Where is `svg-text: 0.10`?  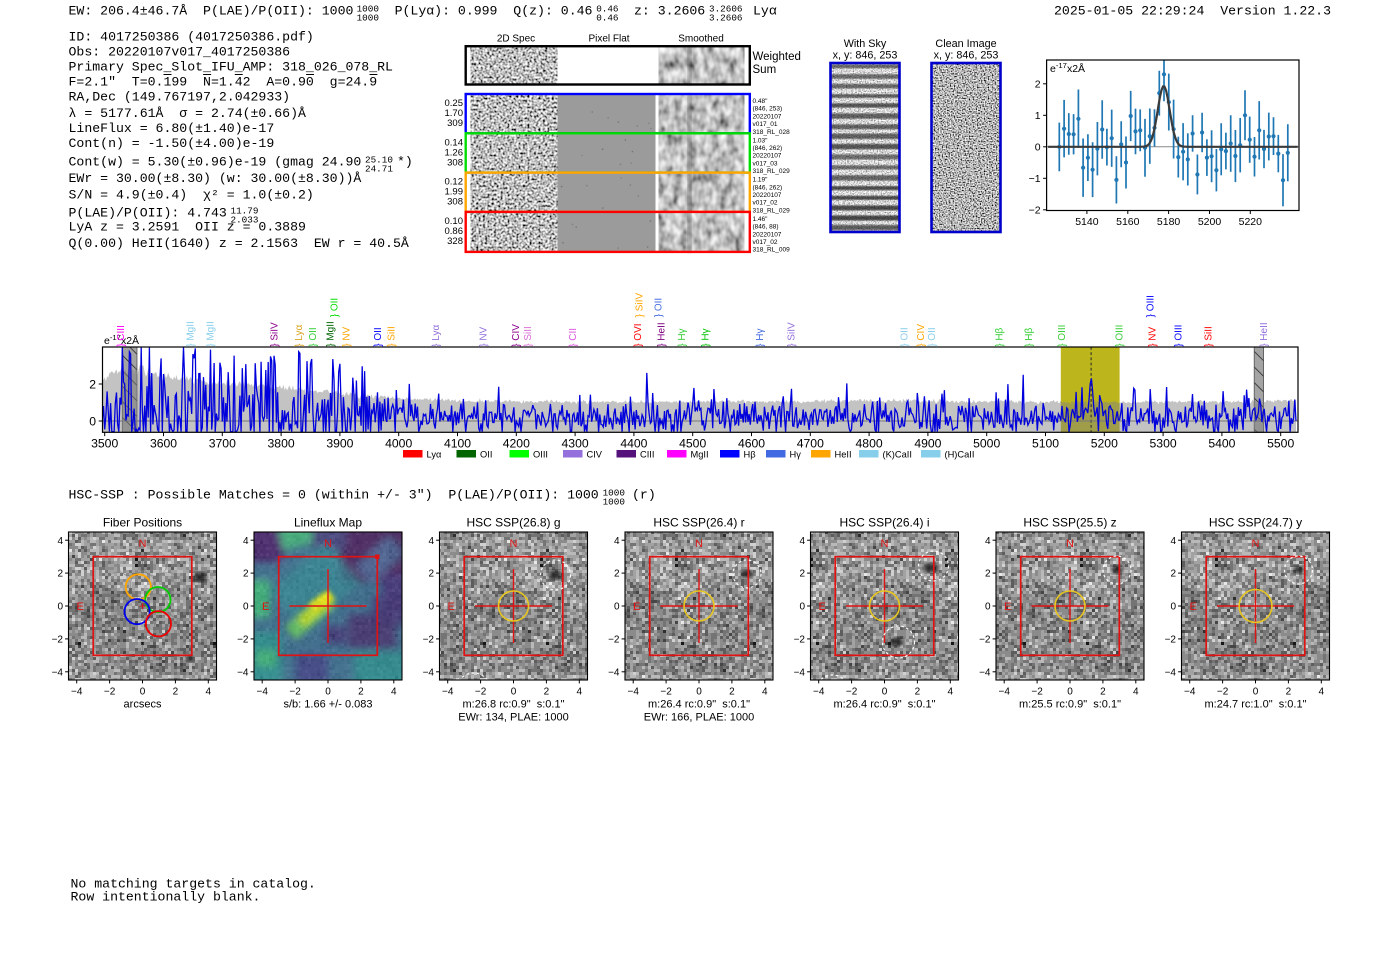 svg-text: 0.10 is located at coordinates (454, 221).